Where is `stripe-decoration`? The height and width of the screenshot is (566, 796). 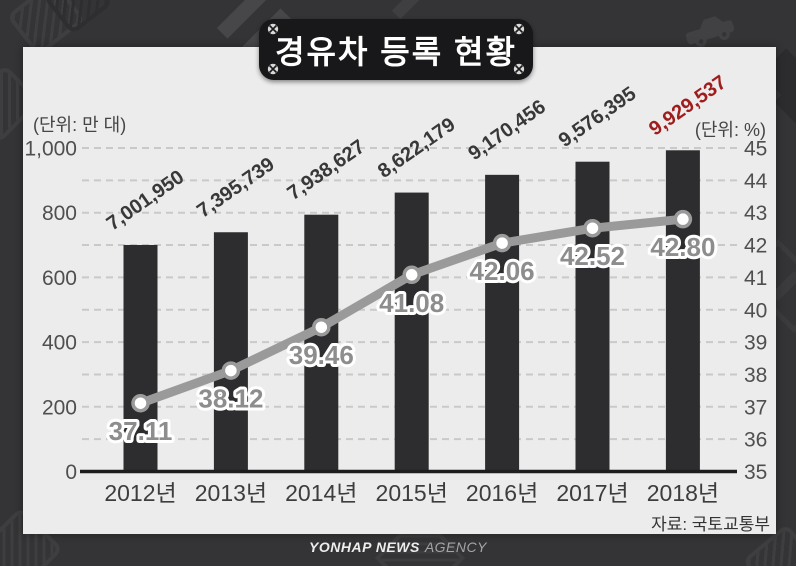 stripe-decoration is located at coordinates (411, 10).